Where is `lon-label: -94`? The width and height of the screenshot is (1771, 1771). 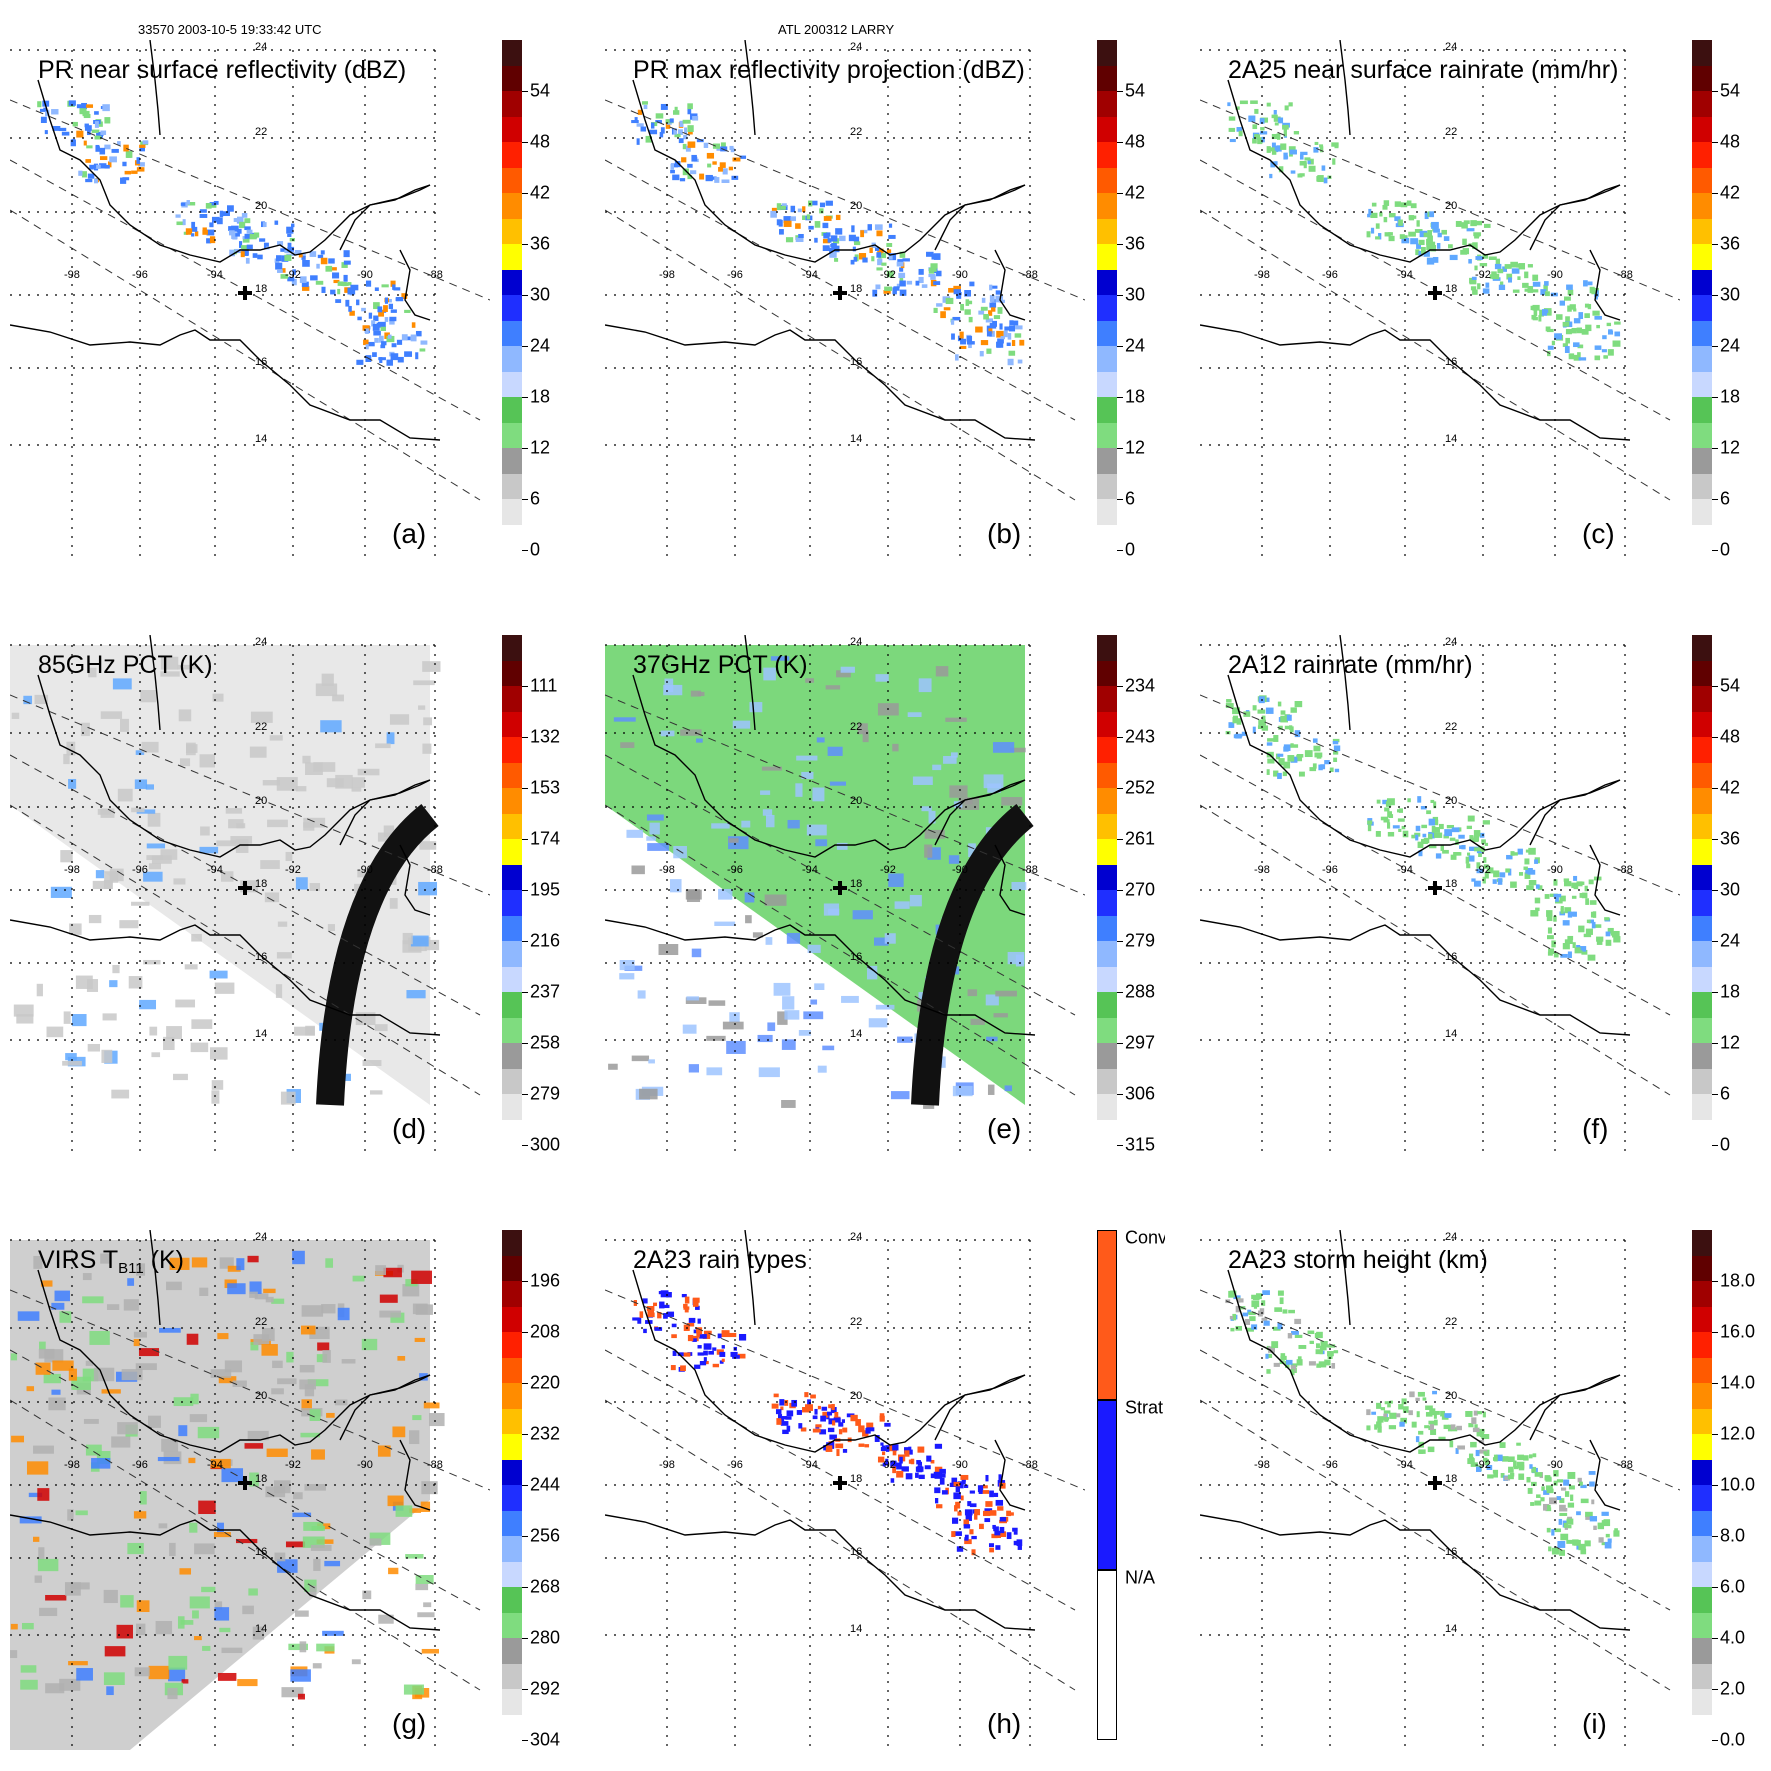 lon-label: -94 is located at coordinates (215, 275).